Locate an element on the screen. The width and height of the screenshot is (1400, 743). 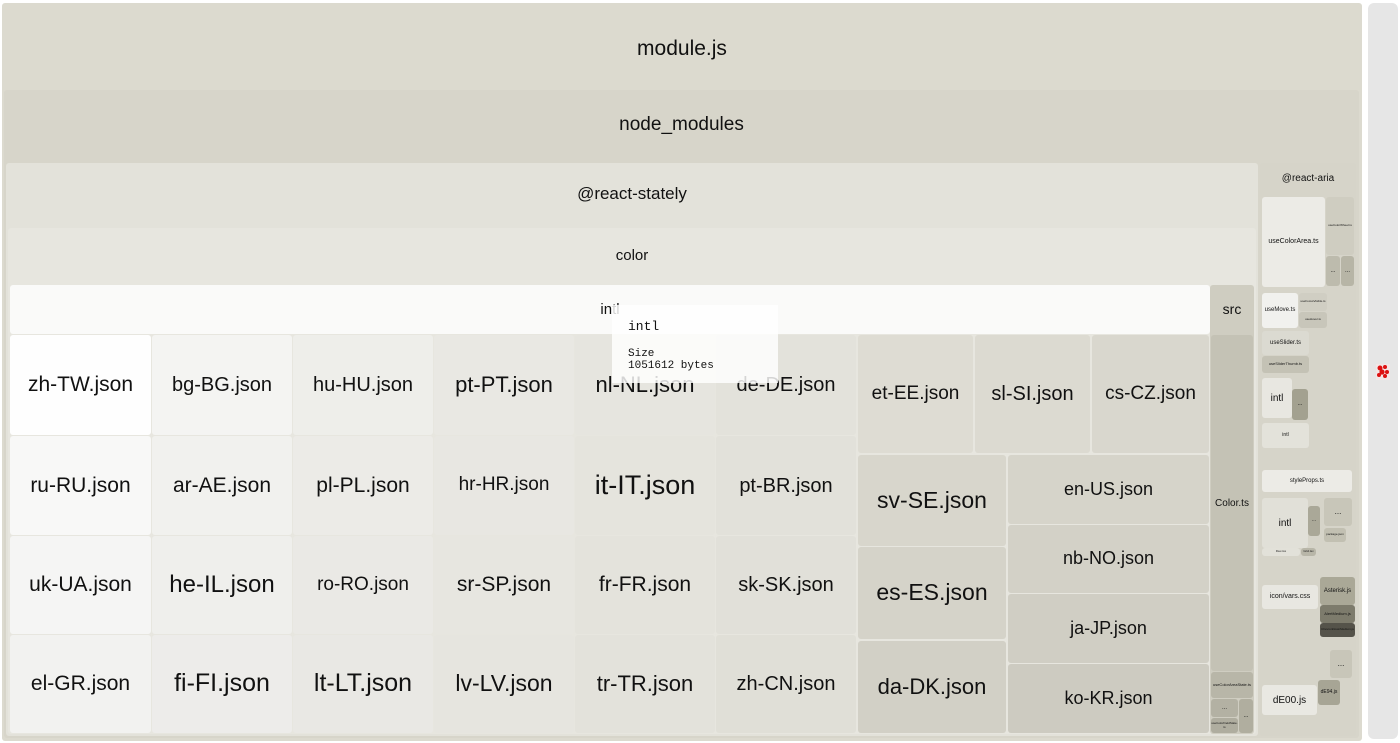
tile-json-file: sr-SP.json is located at coordinates (504, 585).